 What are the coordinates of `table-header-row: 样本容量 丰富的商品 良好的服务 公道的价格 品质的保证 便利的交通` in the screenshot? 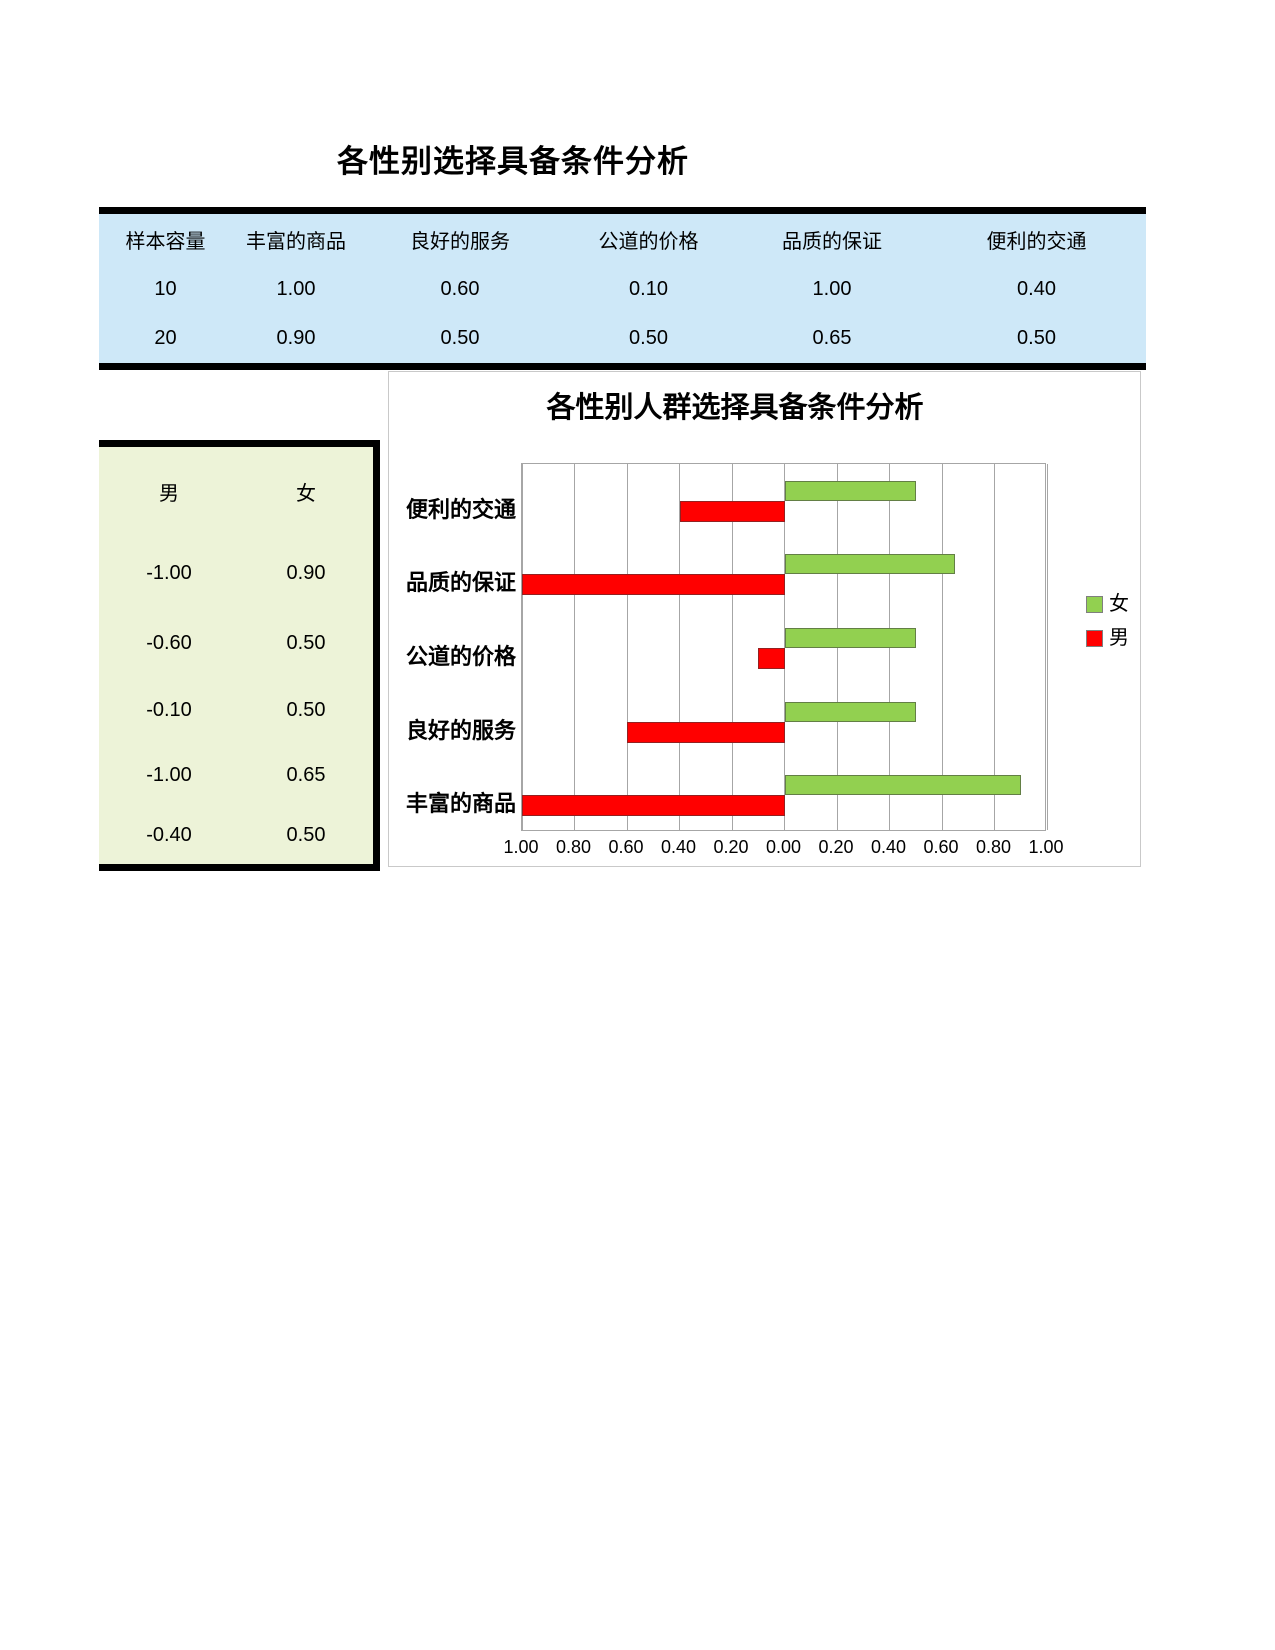 It's located at (622, 239).